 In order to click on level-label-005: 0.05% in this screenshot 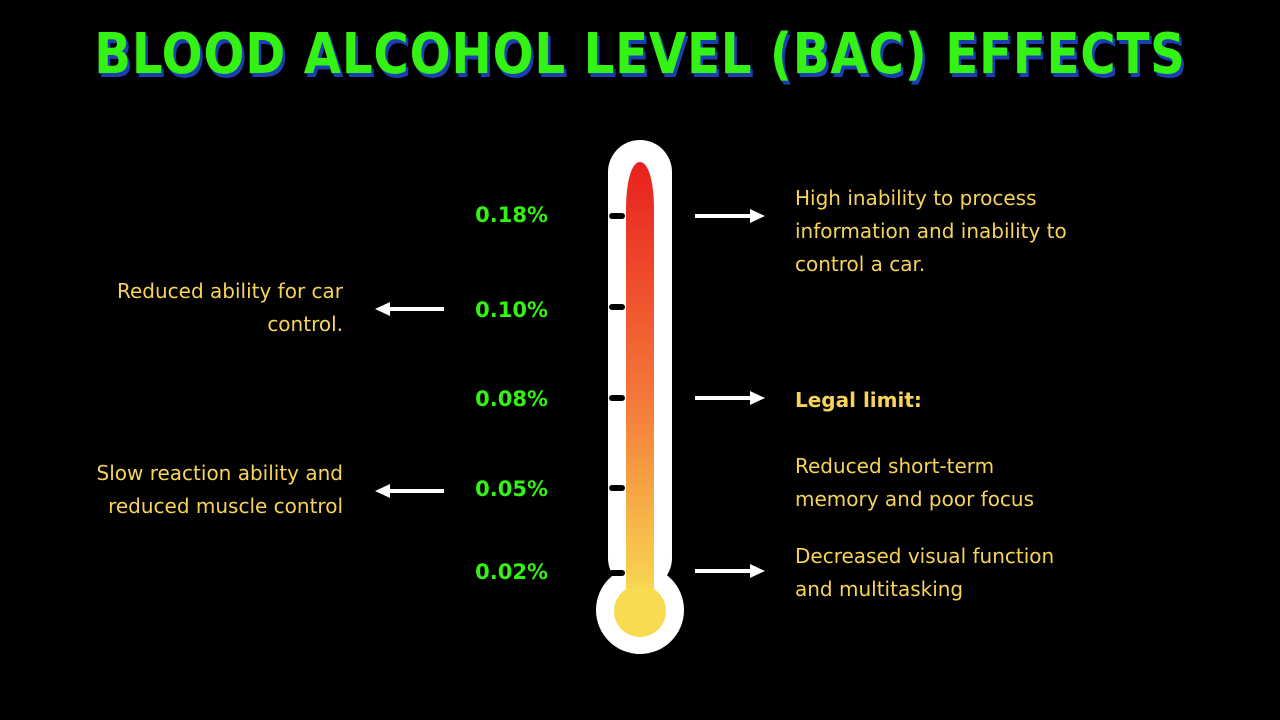, I will do `click(511, 489)`.